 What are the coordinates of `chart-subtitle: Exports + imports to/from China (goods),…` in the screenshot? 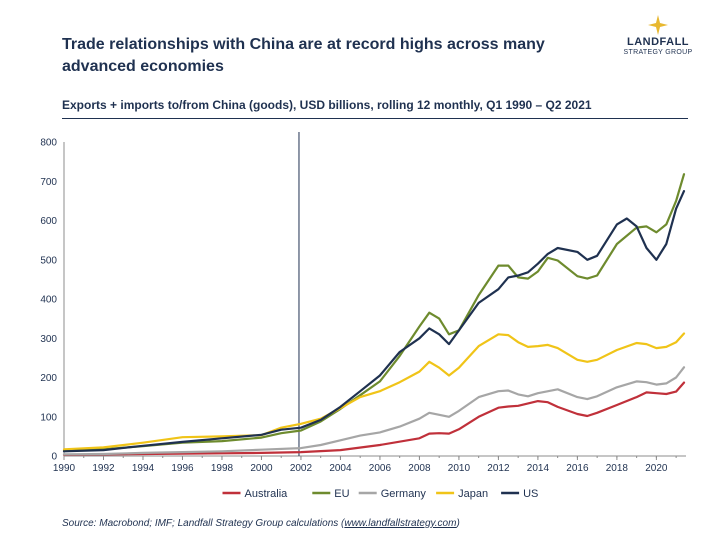 It's located at (327, 105).